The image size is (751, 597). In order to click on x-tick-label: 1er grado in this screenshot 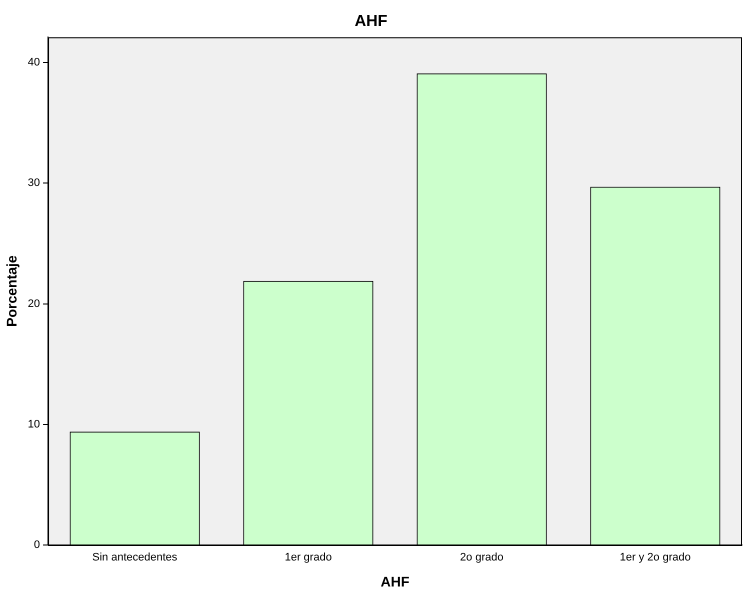, I will do `click(308, 558)`.